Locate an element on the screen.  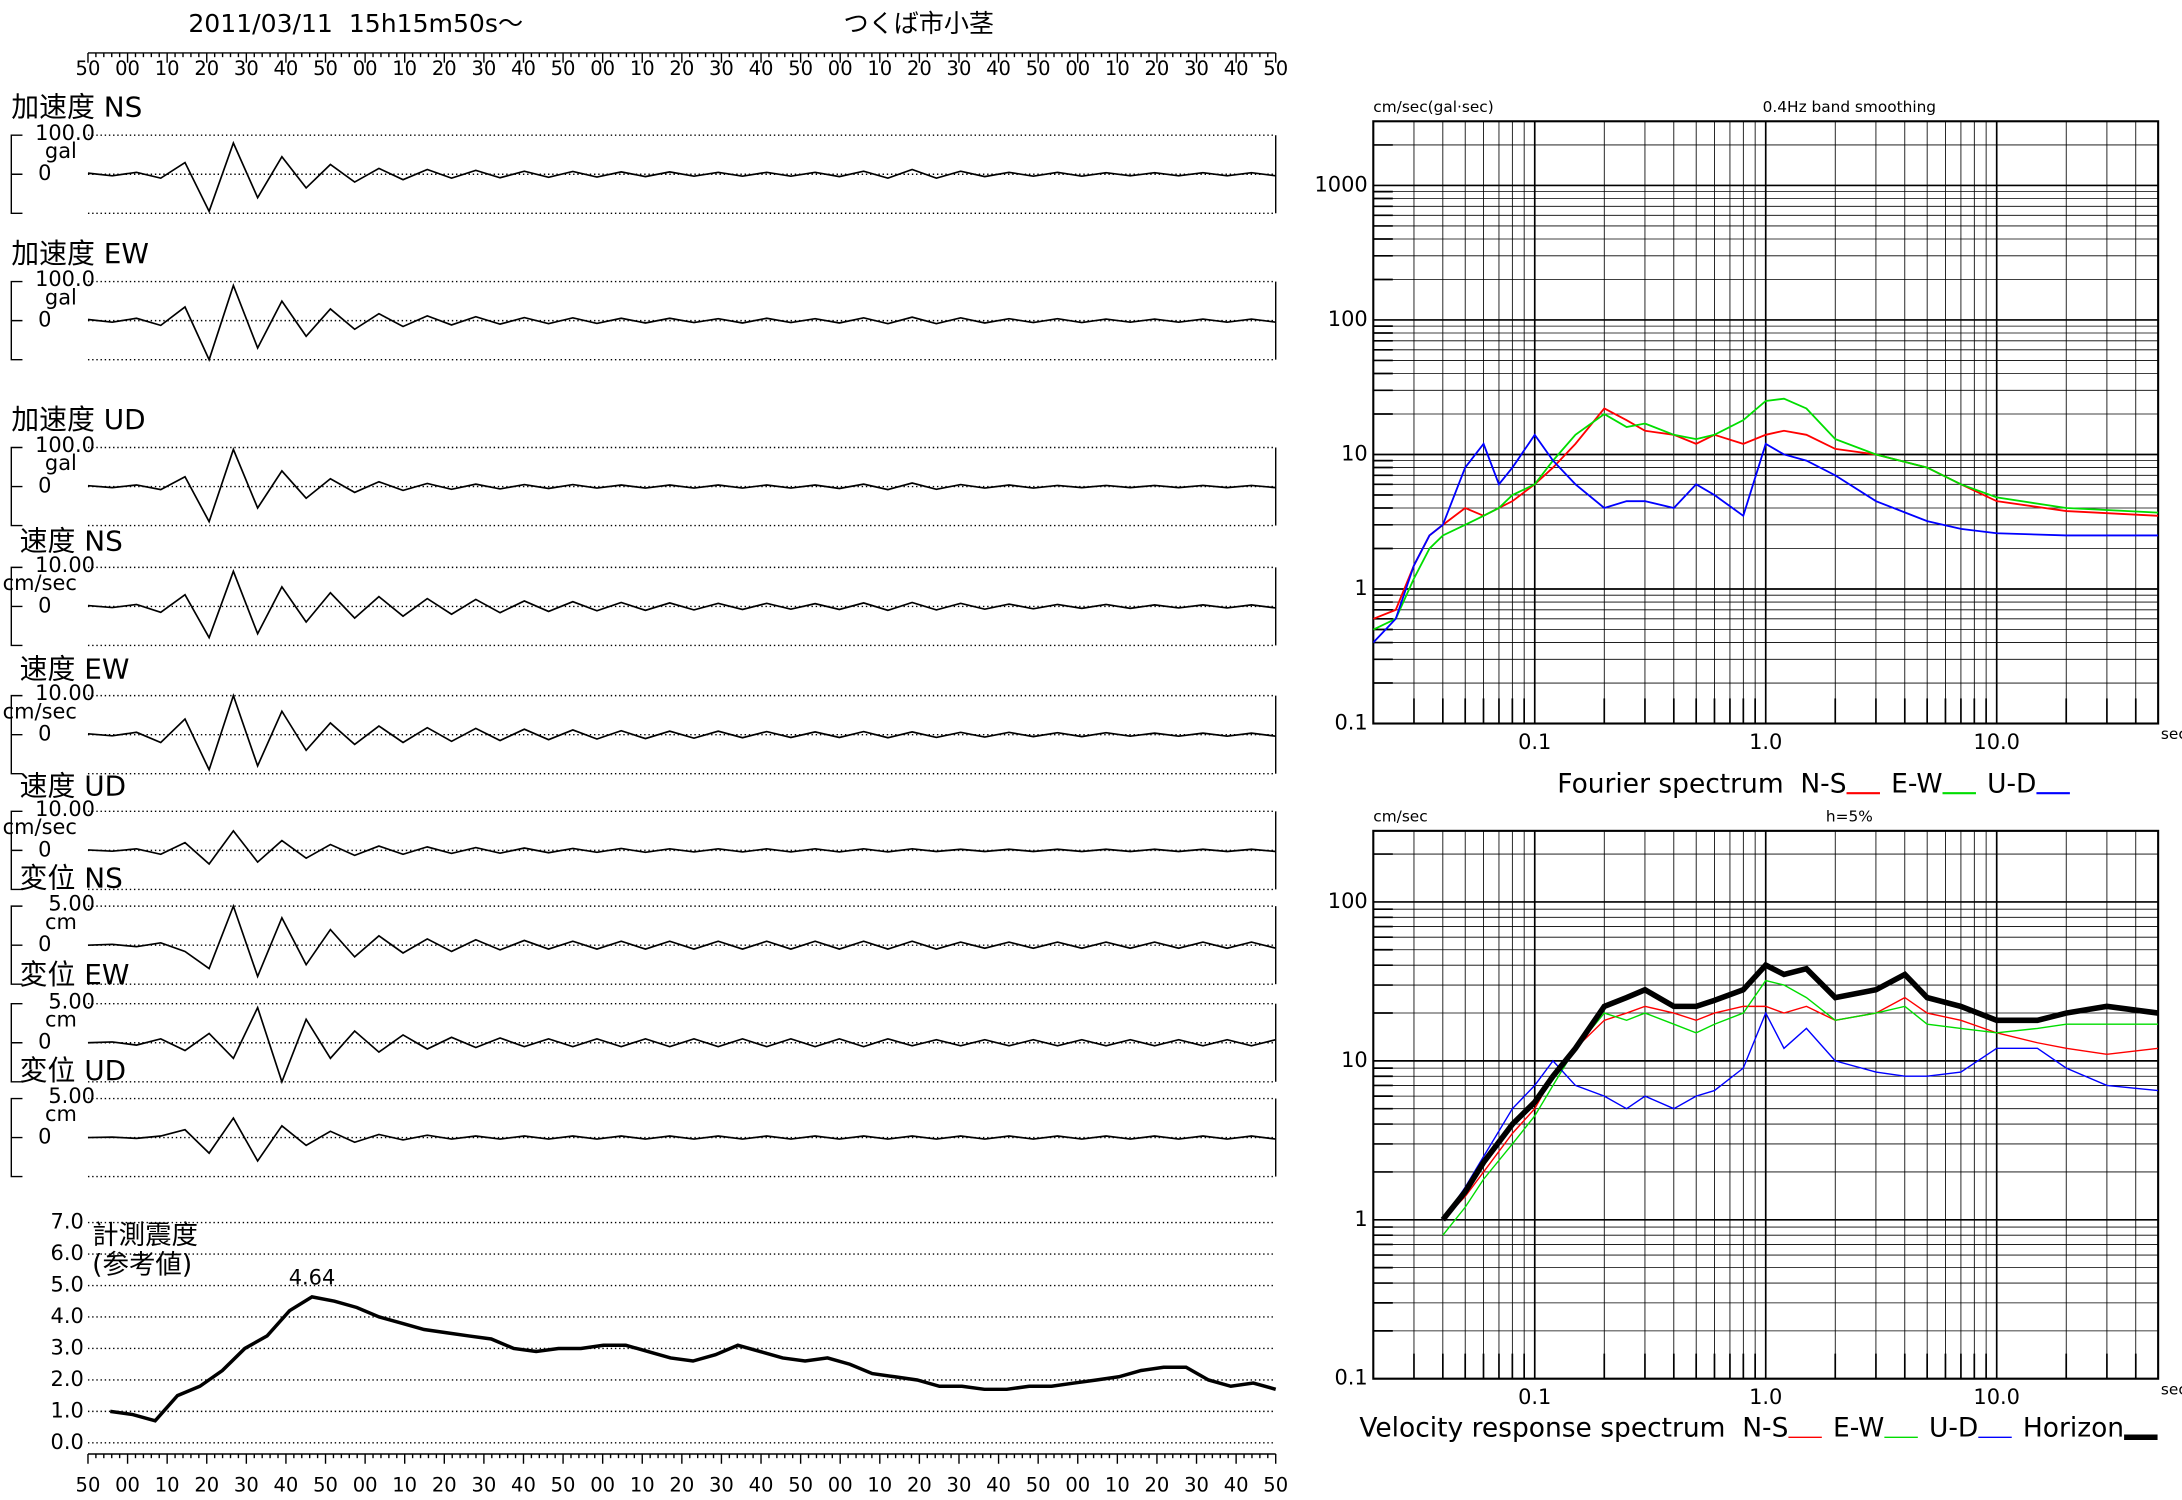
y-tick-label: 5.0 is located at coordinates (67, 1285).